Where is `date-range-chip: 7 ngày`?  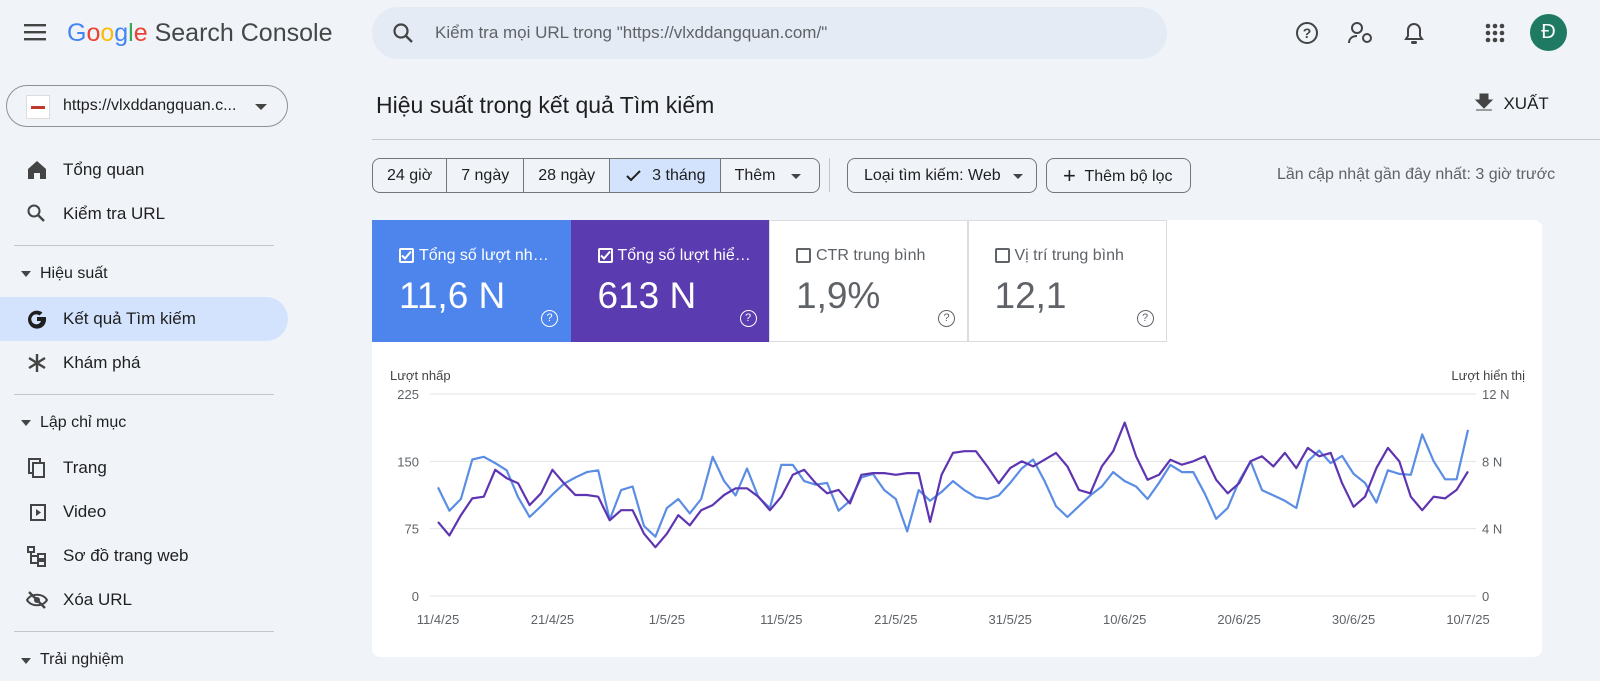
date-range-chip: 7 ngày is located at coordinates (486, 175).